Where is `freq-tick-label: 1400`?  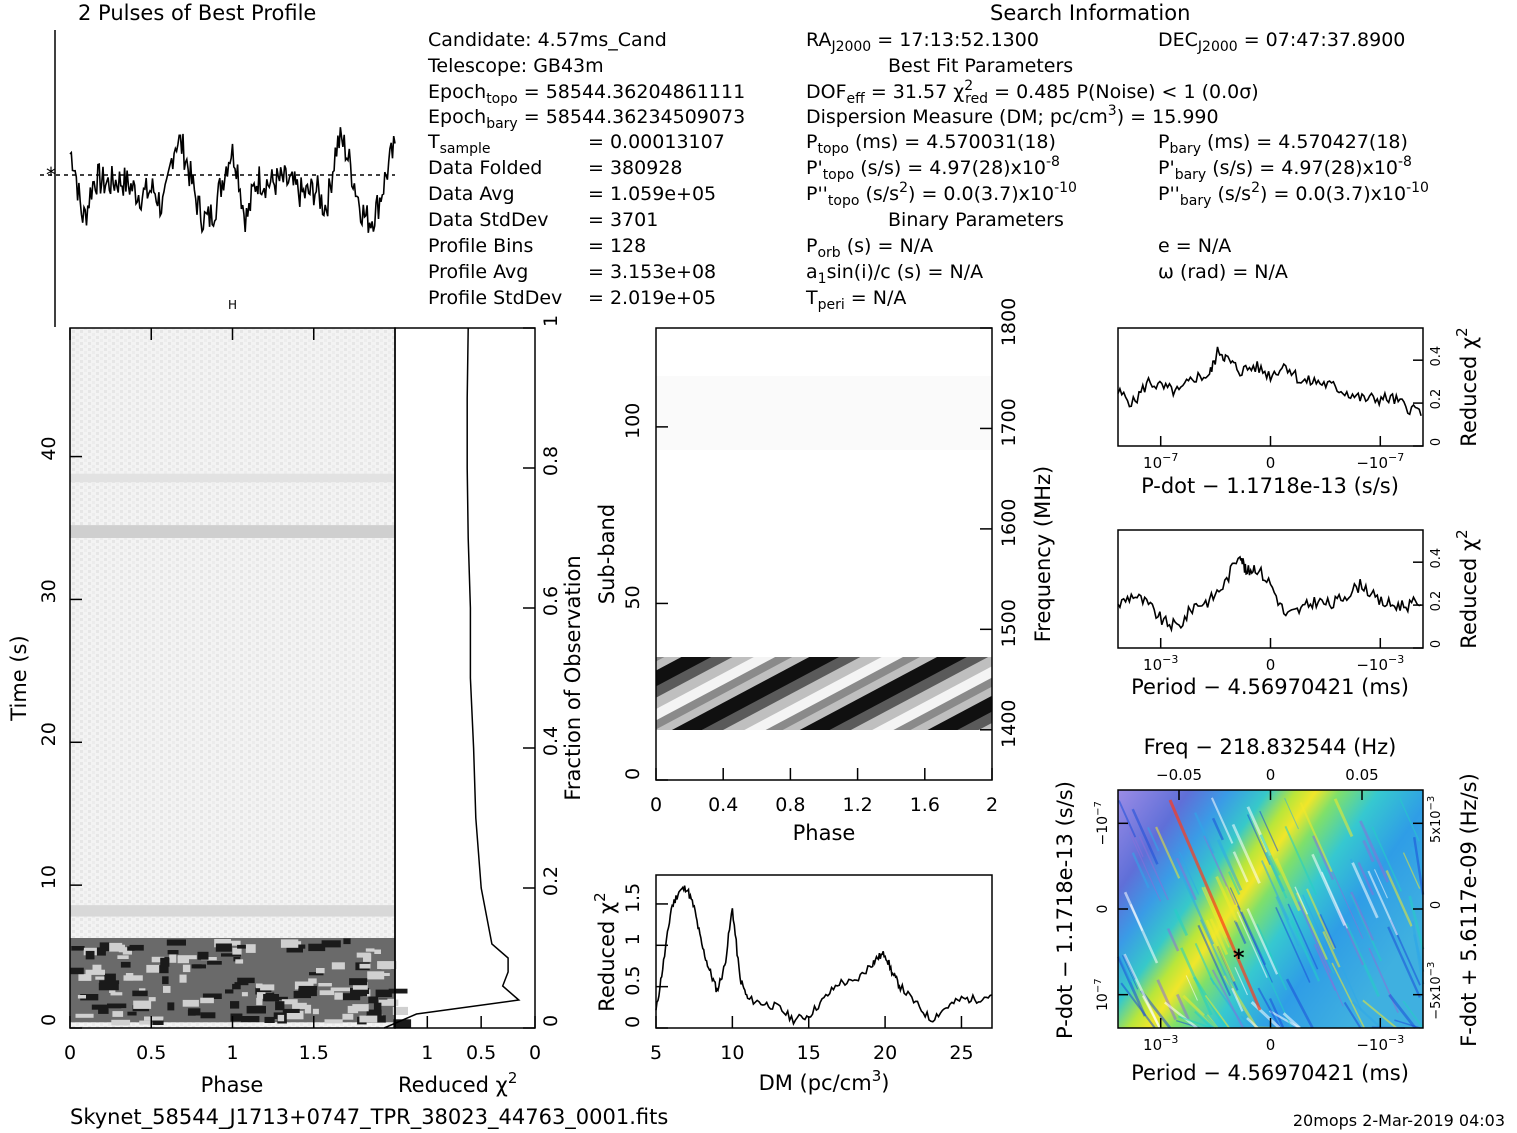
freq-tick-label: 1400 is located at coordinates (1009, 724).